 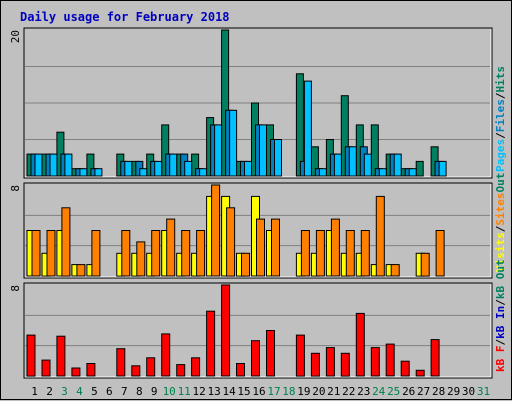 What do you see at coordinates (379, 391) in the screenshot?
I see `x-tick-label: 24` at bounding box center [379, 391].